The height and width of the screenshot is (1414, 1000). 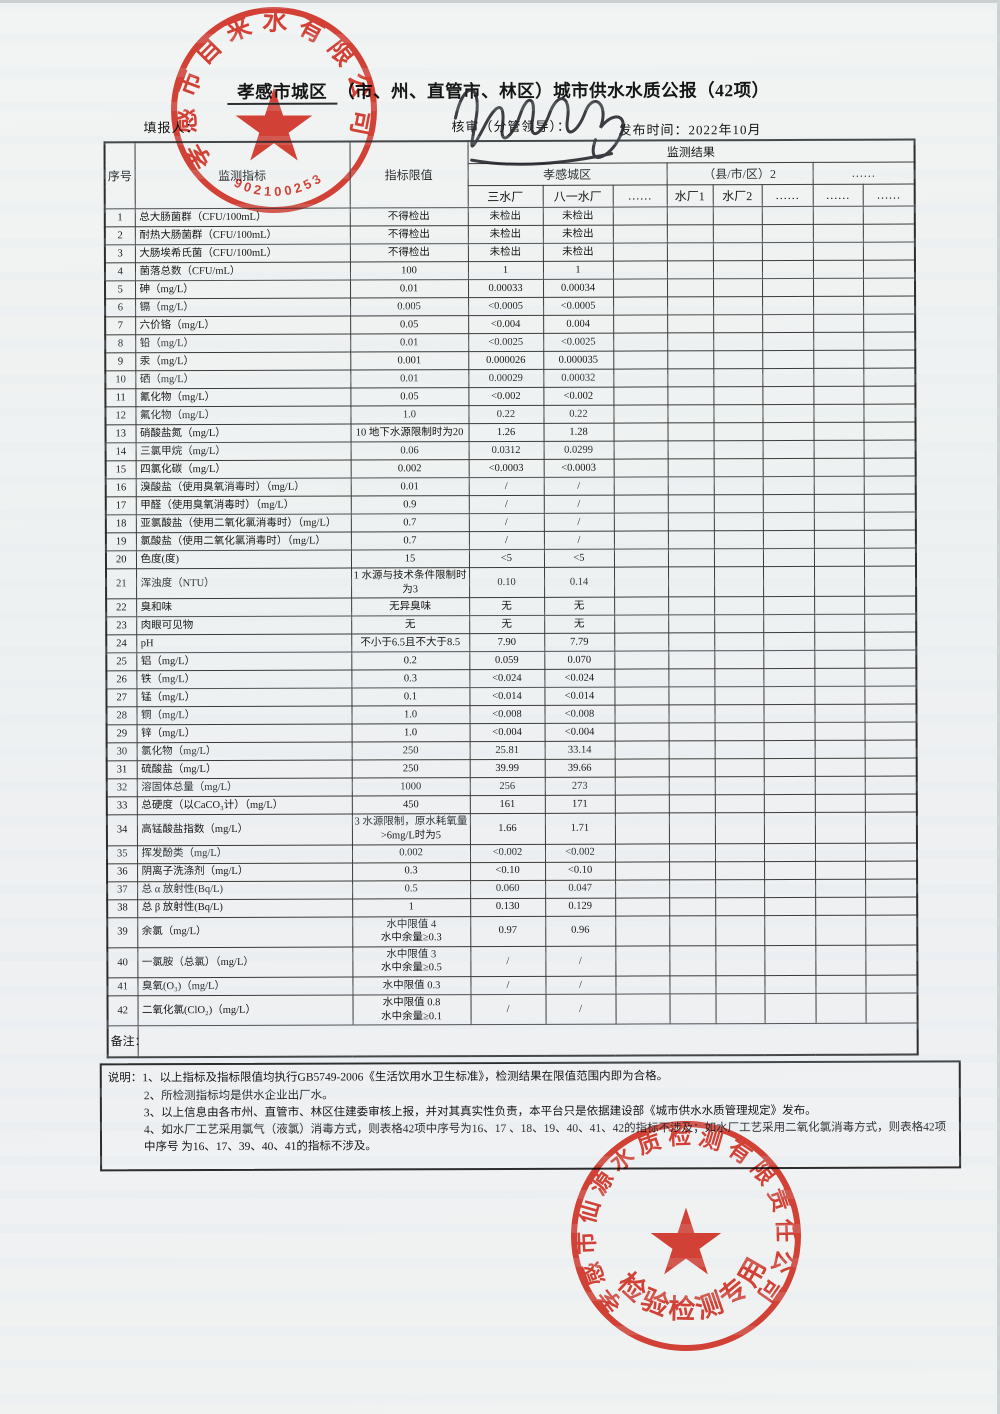 What do you see at coordinates (121, 584) in the screenshot?
I see `cell-serial: 21` at bounding box center [121, 584].